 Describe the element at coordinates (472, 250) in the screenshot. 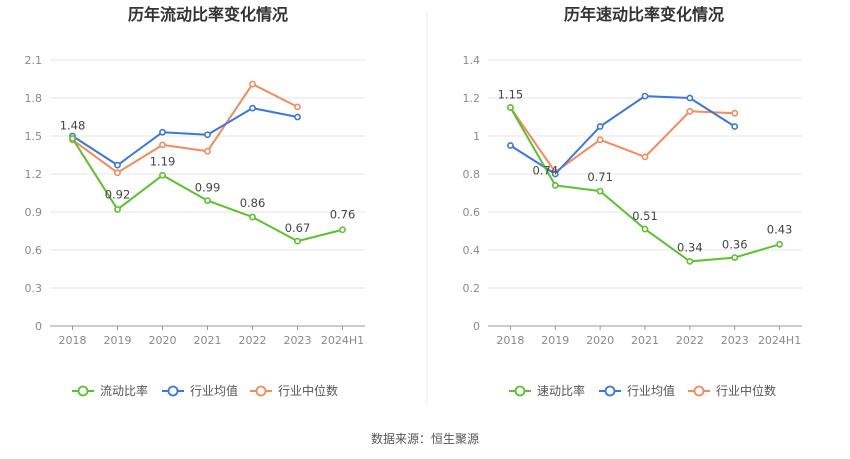

I see `y-tick-label: 0.4` at that location.